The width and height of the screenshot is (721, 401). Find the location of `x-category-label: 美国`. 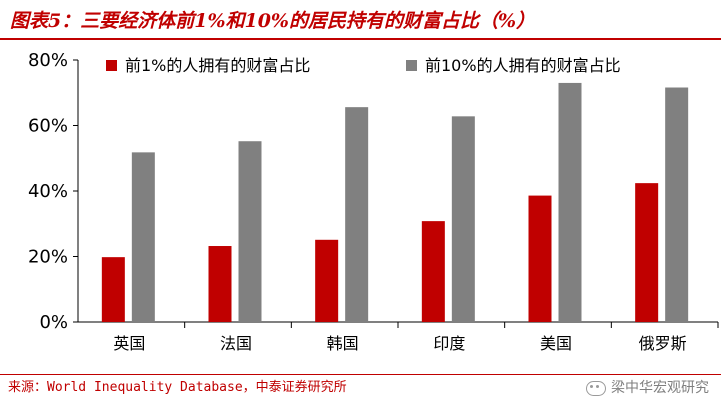

x-category-label: 美国 is located at coordinates (556, 343).